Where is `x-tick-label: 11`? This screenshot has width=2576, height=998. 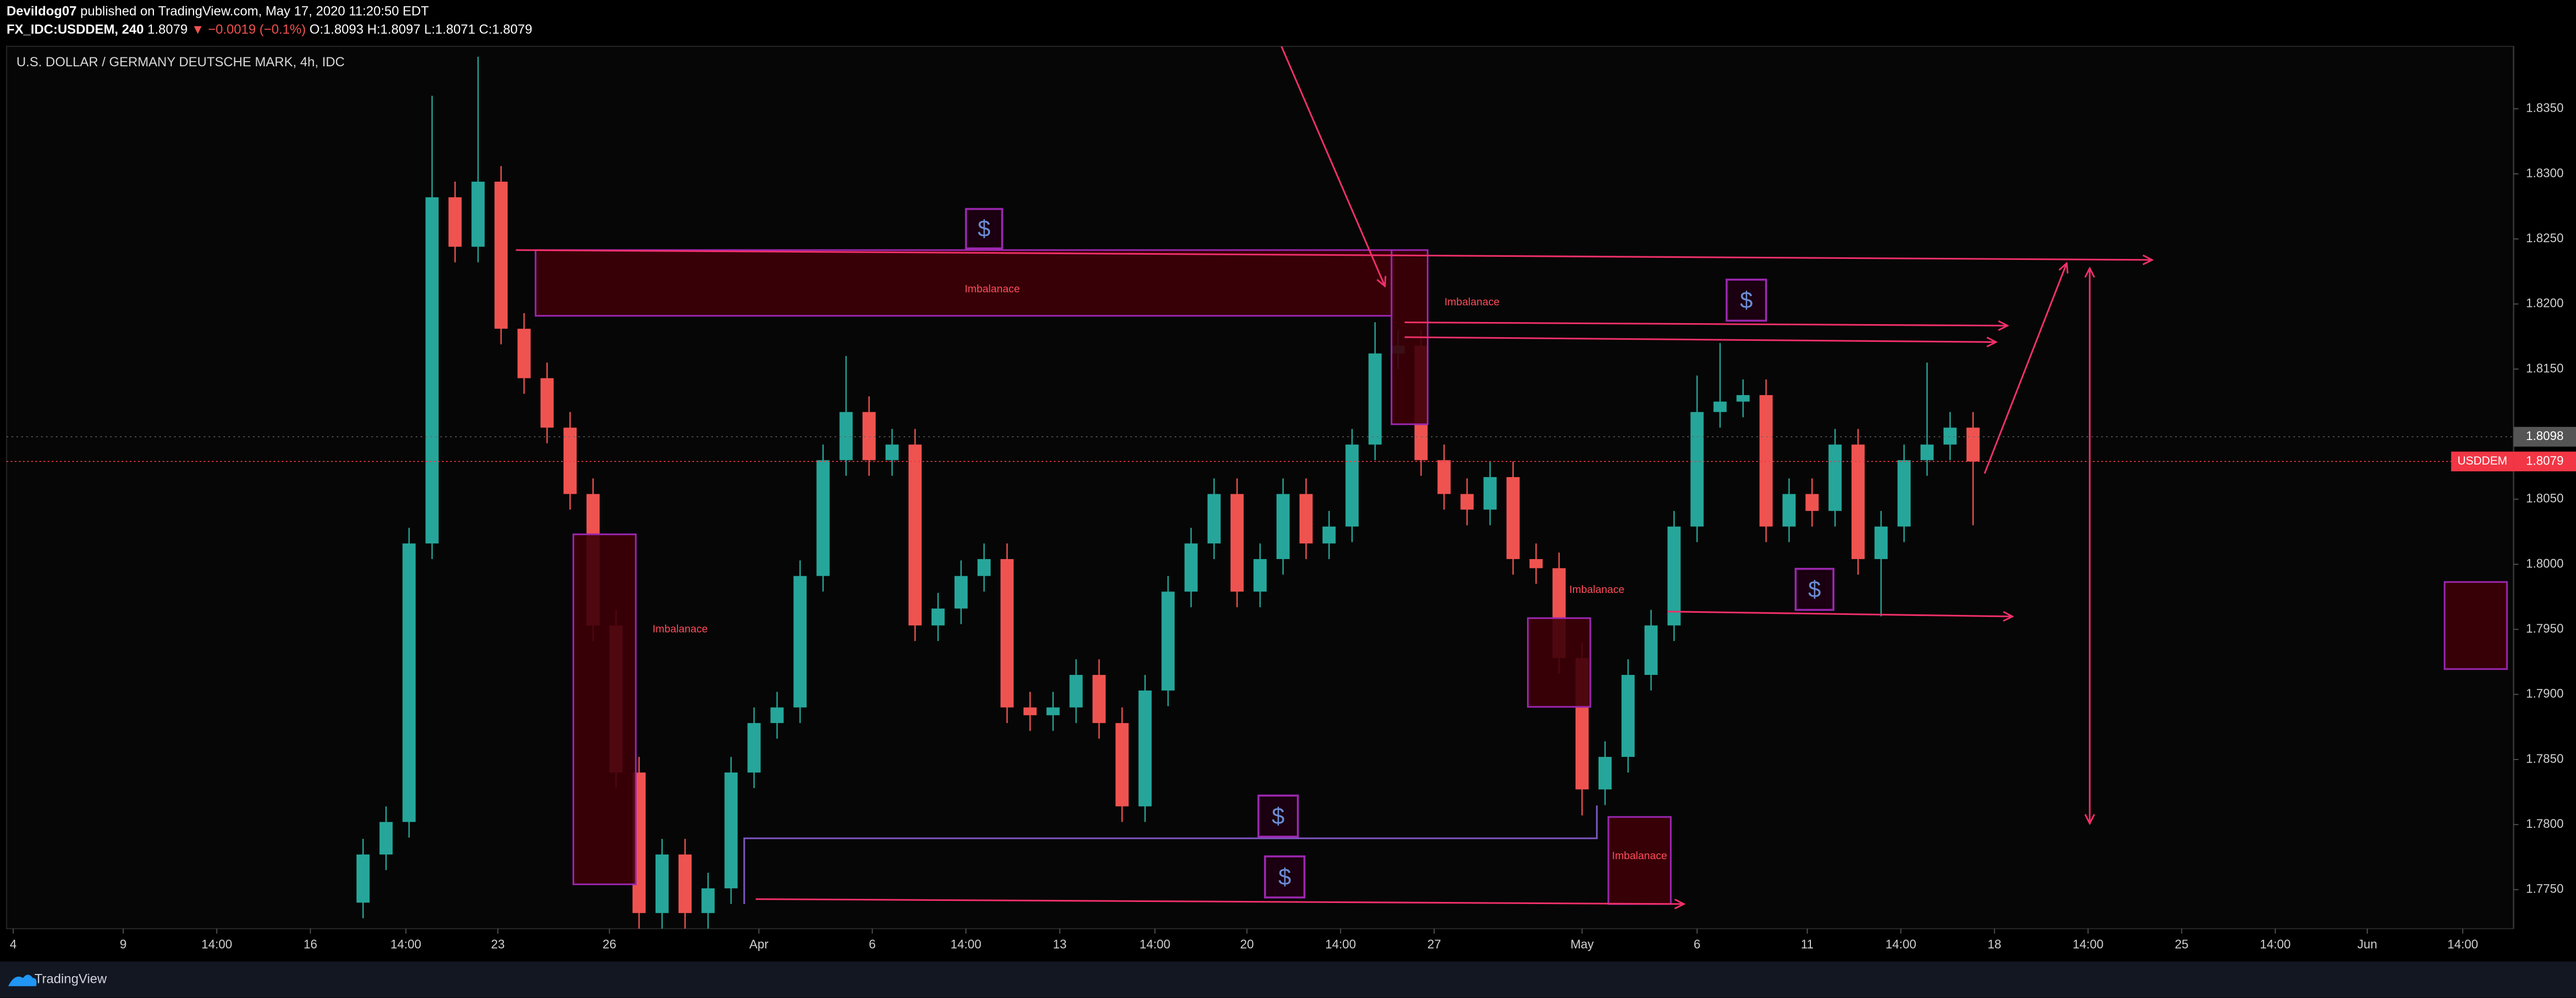
x-tick-label: 11 is located at coordinates (1808, 945).